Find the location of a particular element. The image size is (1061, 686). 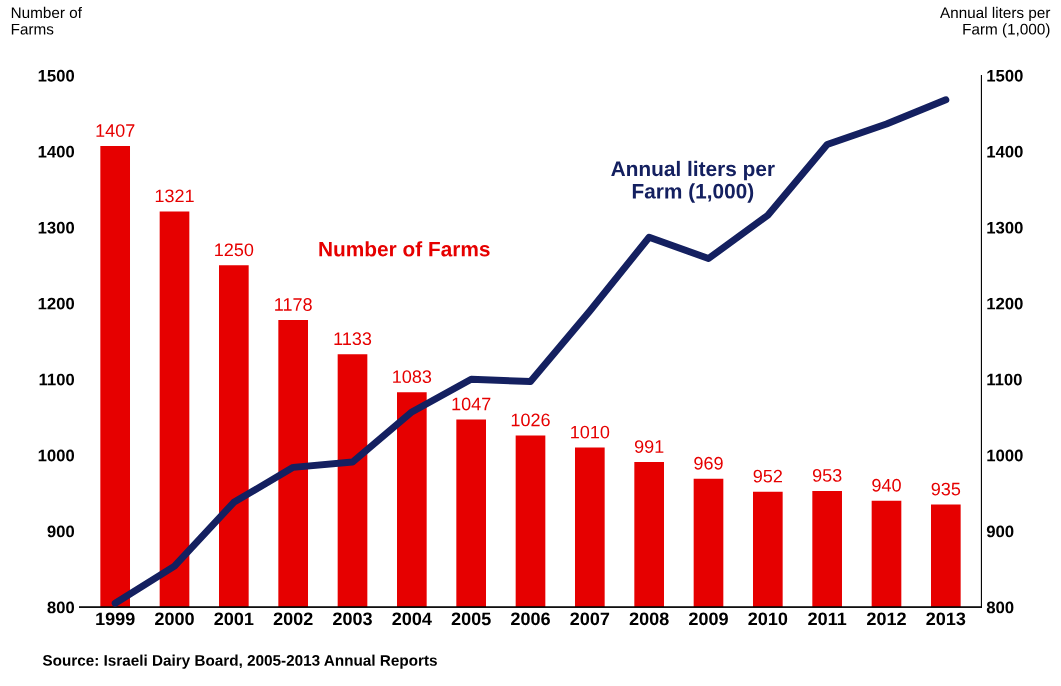

x-tick-label: 2008 is located at coordinates (649, 619).